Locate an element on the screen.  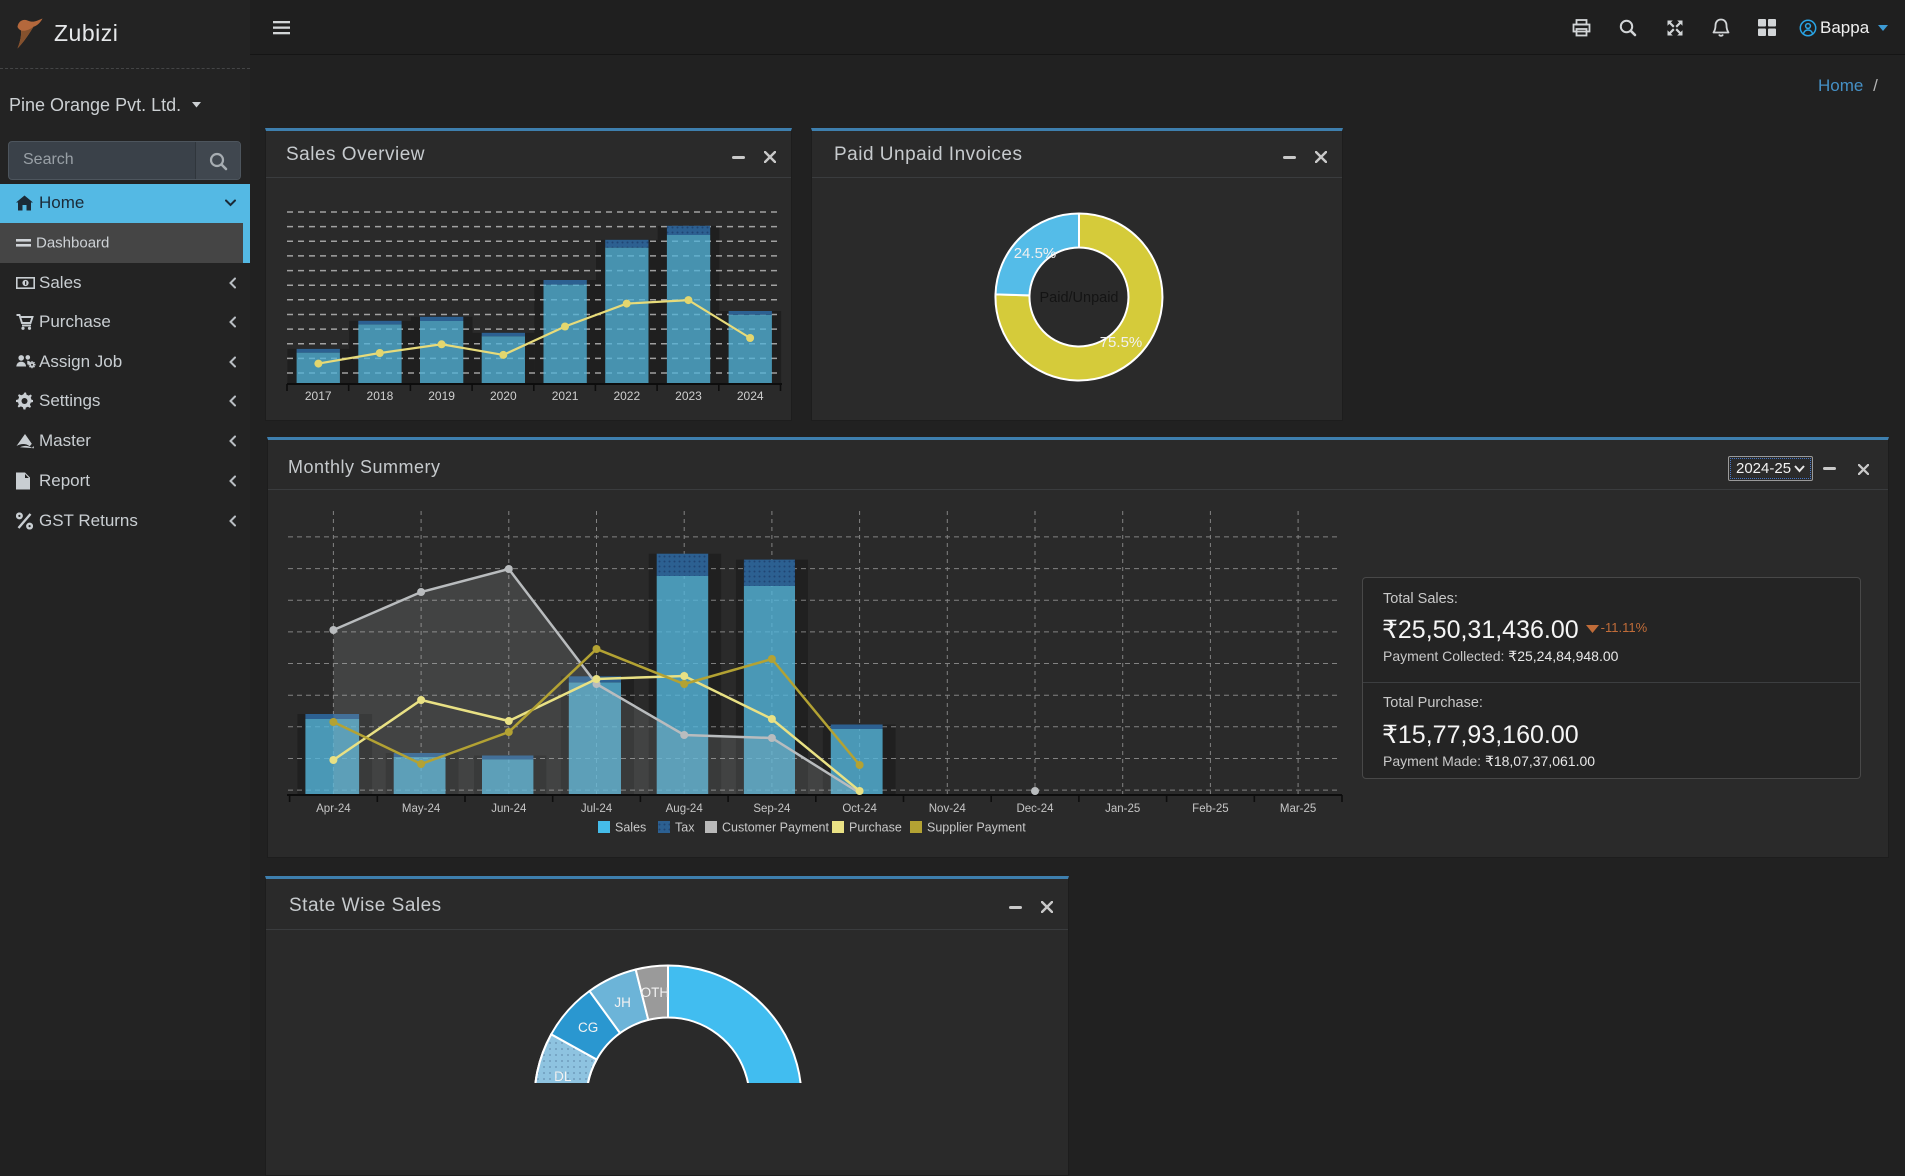
svg-text: Supplier Payment is located at coordinates (976, 828).